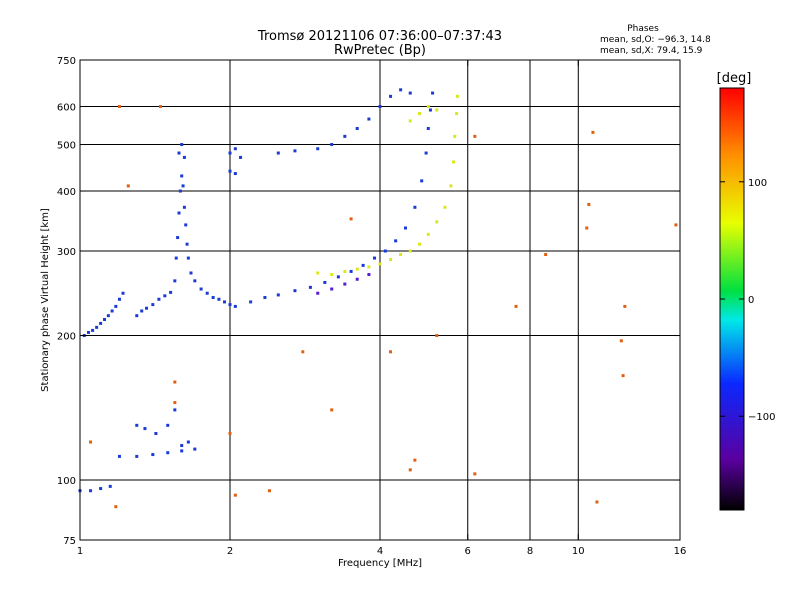 The image size is (800, 604). I want to click on x-tick-label: 4, so click(380, 551).